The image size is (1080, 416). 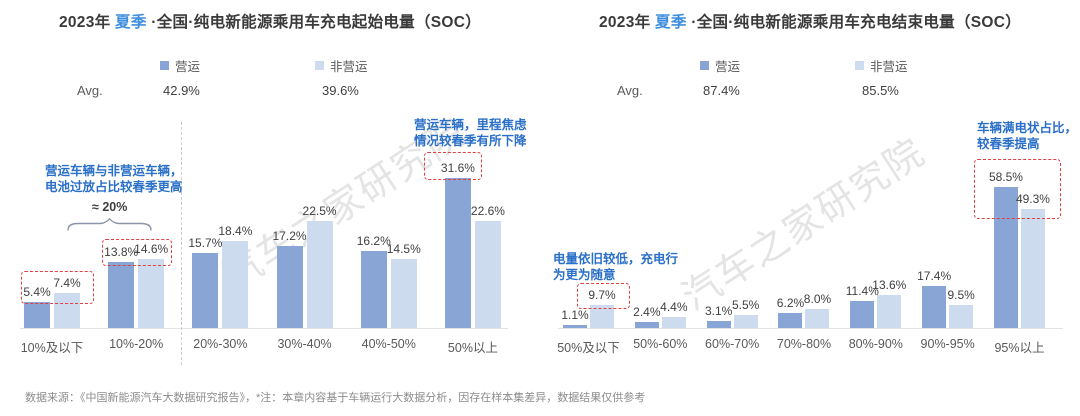 What do you see at coordinates (889, 285) in the screenshot?
I see `value-label: 13.6%` at bounding box center [889, 285].